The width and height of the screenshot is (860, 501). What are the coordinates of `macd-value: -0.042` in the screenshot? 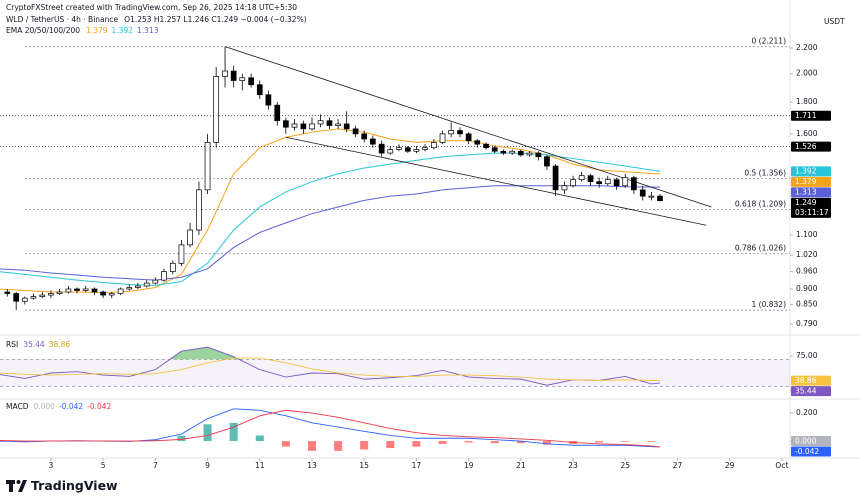 It's located at (71, 406).